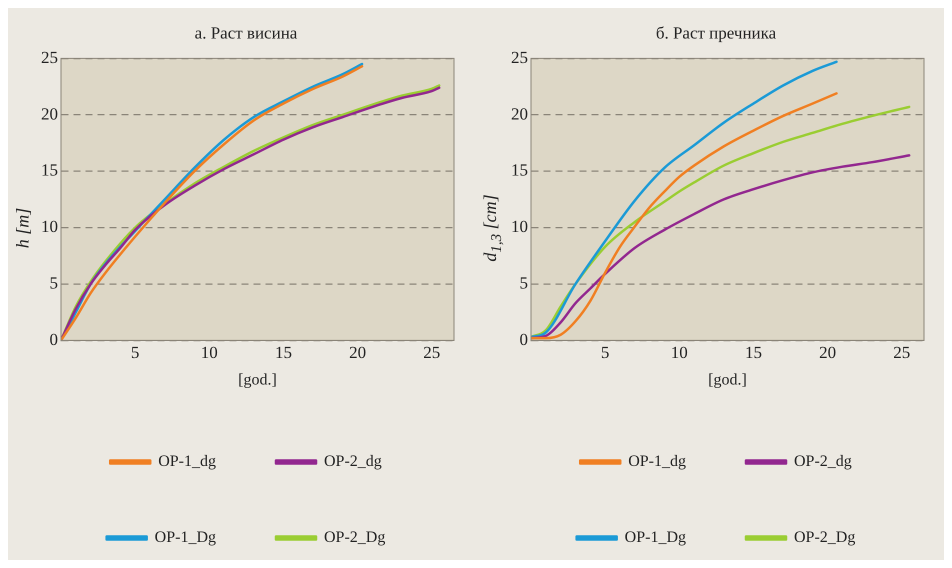 This screenshot has width=952, height=568. What do you see at coordinates (246, 33) in the screenshot?
I see `chart-title: а. Раст висина` at bounding box center [246, 33].